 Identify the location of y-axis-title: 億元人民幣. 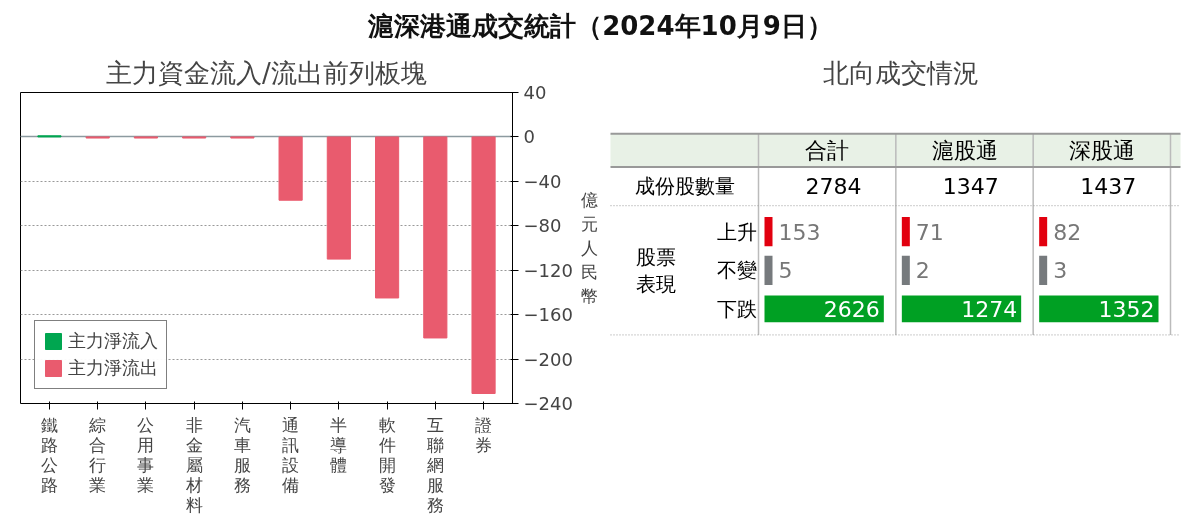
(589, 248).